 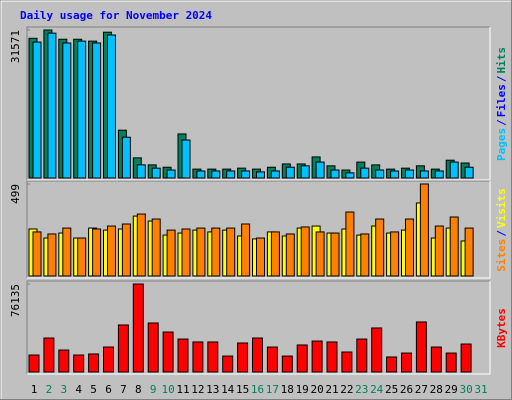 What do you see at coordinates (15, 46) in the screenshot?
I see `y-tick-label: 31571` at bounding box center [15, 46].